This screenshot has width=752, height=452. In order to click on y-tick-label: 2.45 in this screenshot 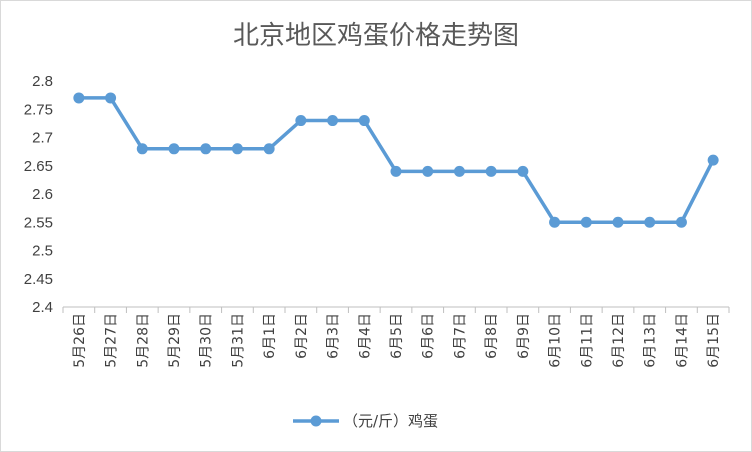, I will do `click(38, 279)`.